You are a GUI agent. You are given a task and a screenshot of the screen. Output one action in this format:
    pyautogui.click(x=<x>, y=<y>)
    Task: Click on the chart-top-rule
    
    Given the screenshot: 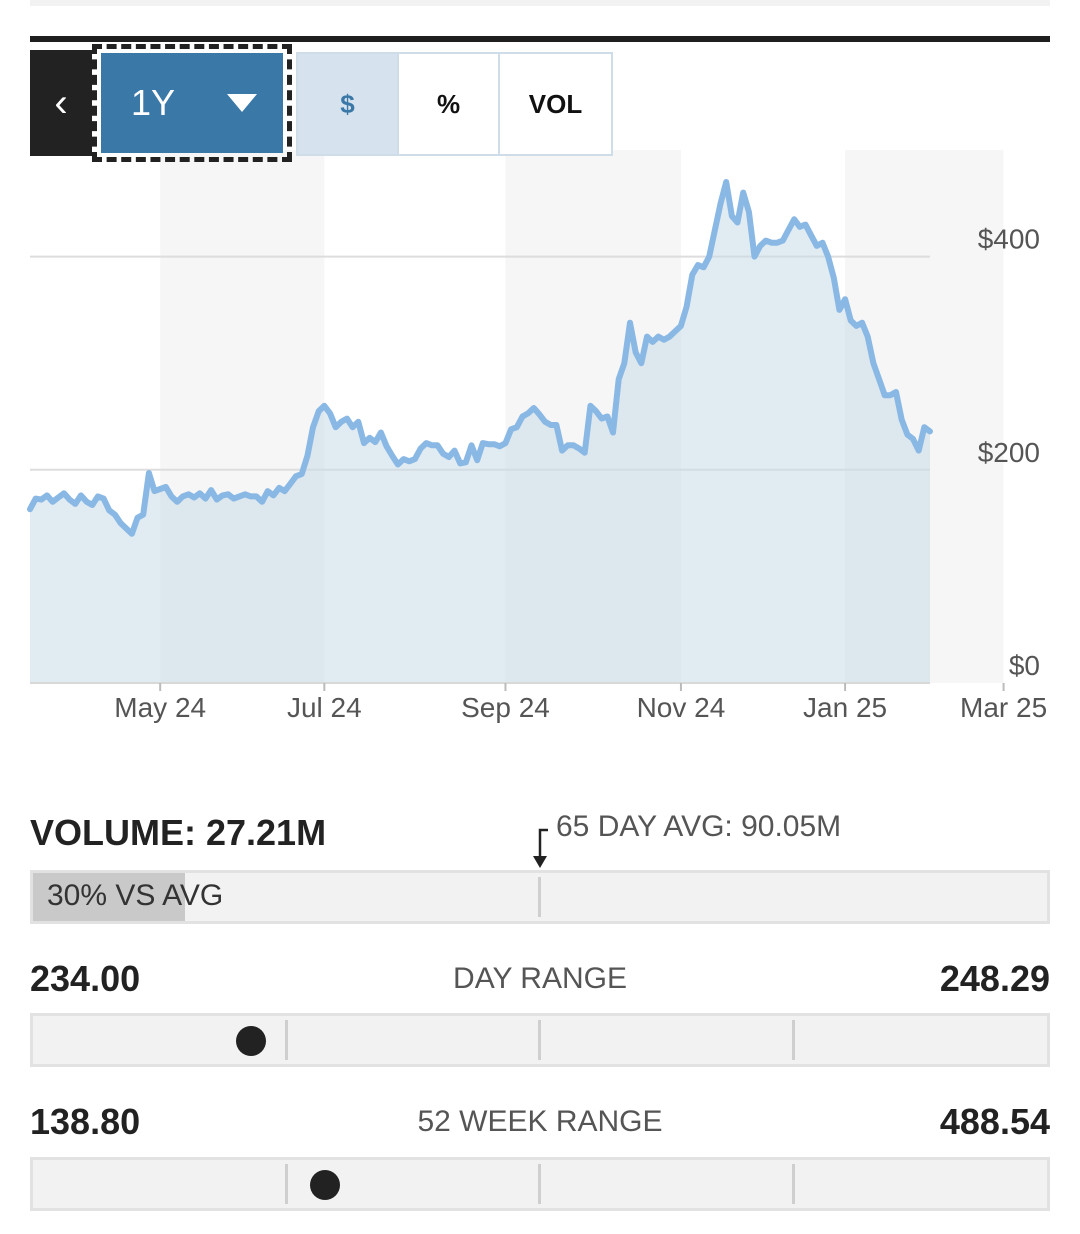 What is the action you would take?
    pyautogui.click(x=540, y=39)
    